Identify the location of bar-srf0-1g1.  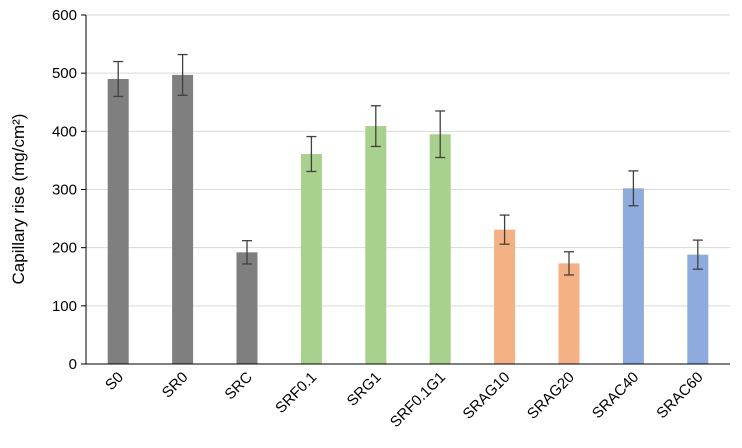
(440, 249).